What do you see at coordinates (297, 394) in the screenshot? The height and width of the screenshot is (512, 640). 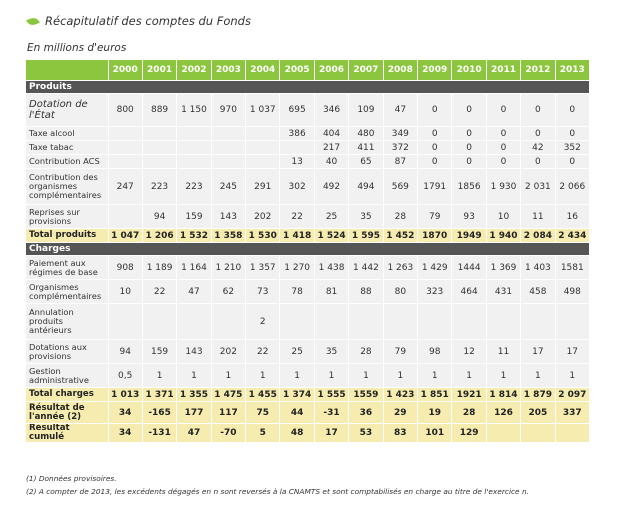 I see `table-cell: 1 374` at bounding box center [297, 394].